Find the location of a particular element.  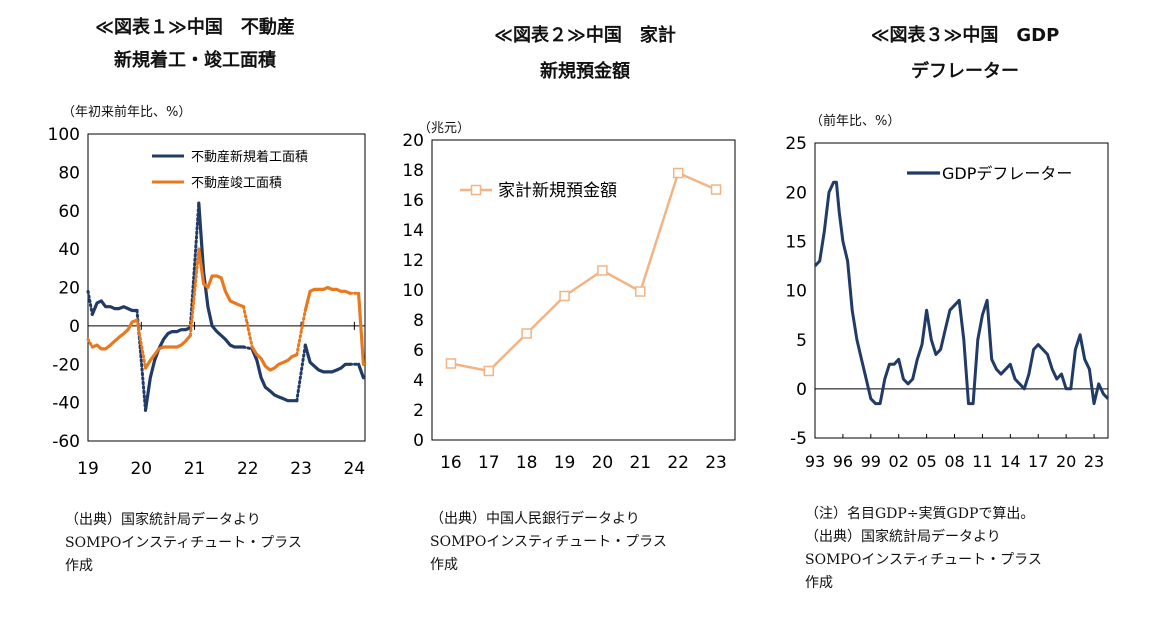

chart3-x-tick-label: 14 is located at coordinates (1010, 461).